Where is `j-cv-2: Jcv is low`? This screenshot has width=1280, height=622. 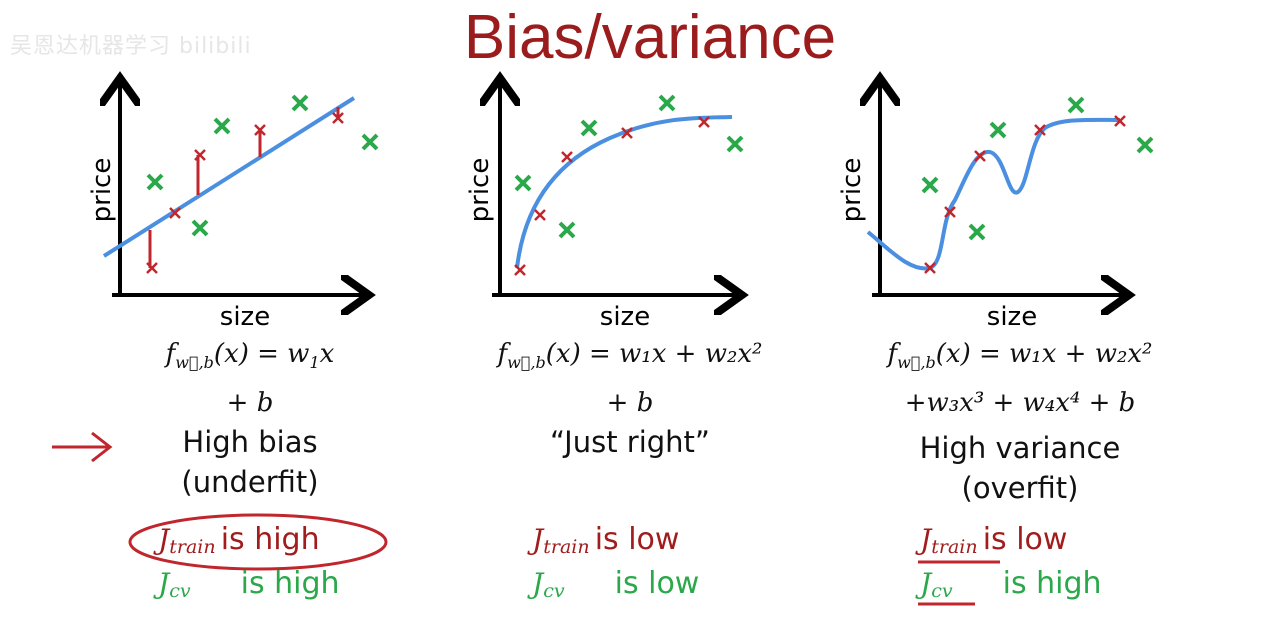 j-cv-2: Jcv is low is located at coordinates (616, 584).